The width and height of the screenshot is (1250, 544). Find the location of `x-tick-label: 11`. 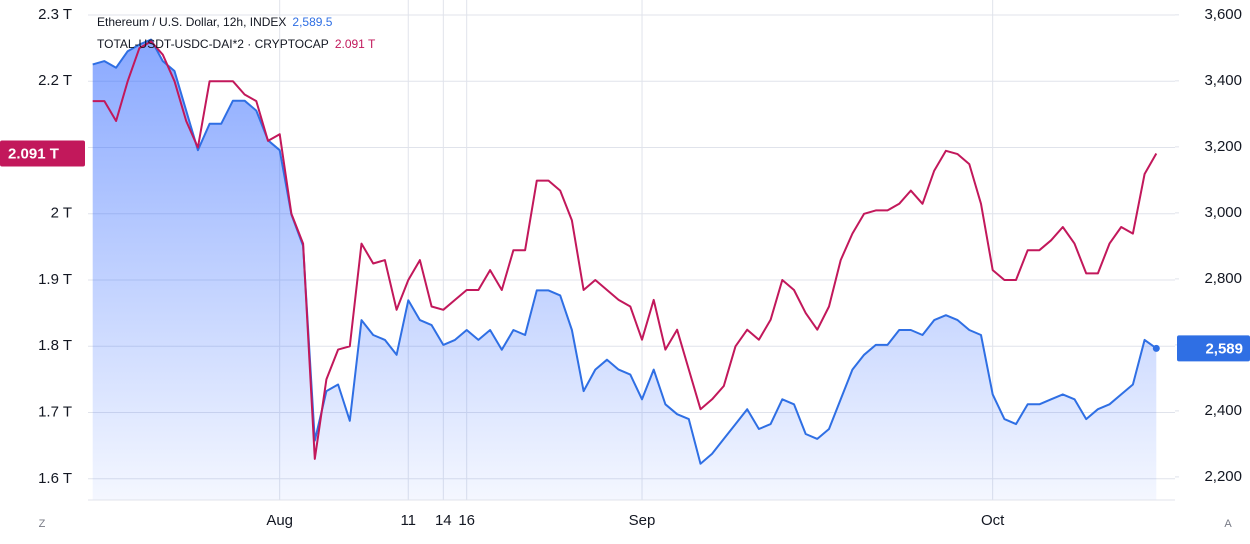

x-tick-label: 11 is located at coordinates (408, 520).